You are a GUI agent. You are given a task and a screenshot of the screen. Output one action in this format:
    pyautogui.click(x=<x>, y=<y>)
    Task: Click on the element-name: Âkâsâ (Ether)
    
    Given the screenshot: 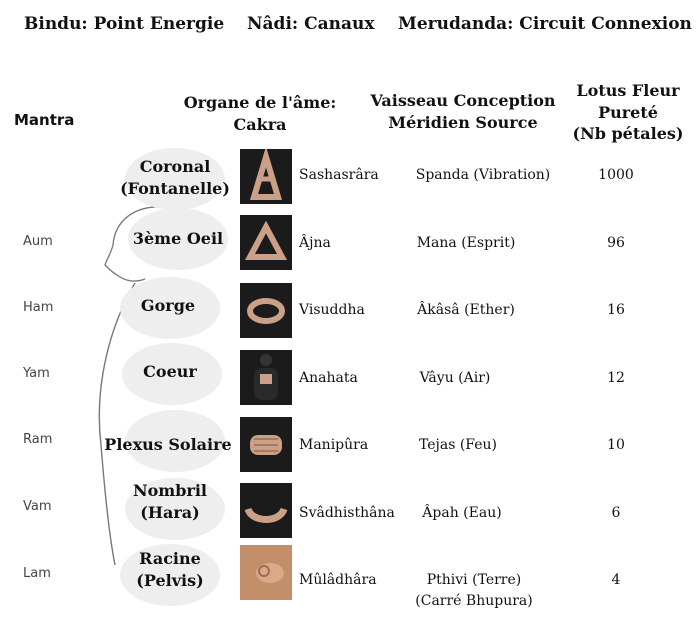 What is the action you would take?
    pyautogui.click(x=466, y=310)
    